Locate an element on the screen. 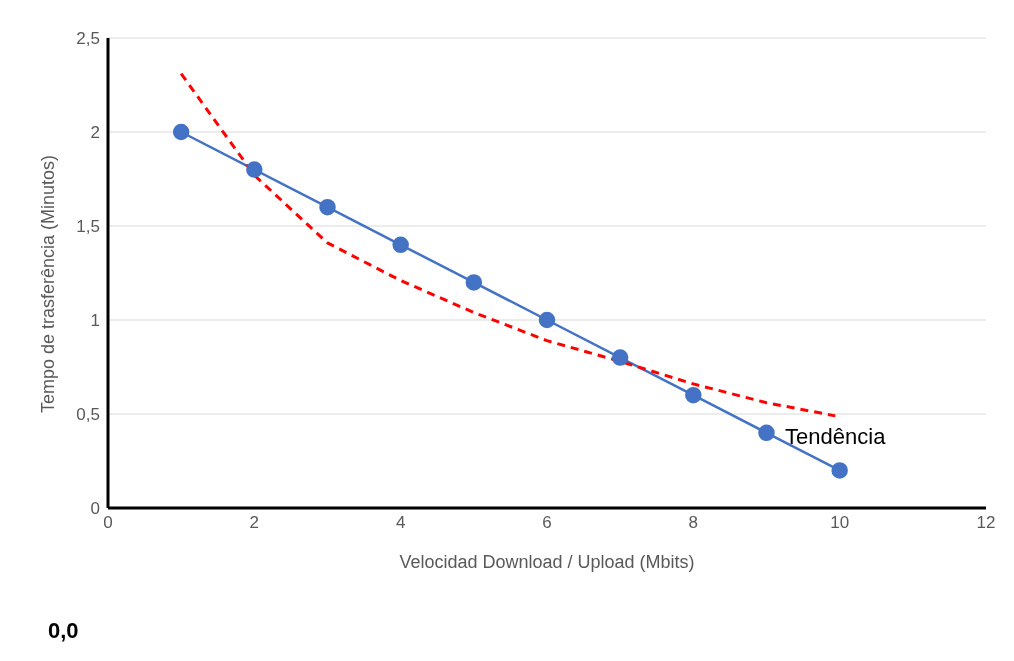  x-tick-label: 4 is located at coordinates (400, 523).